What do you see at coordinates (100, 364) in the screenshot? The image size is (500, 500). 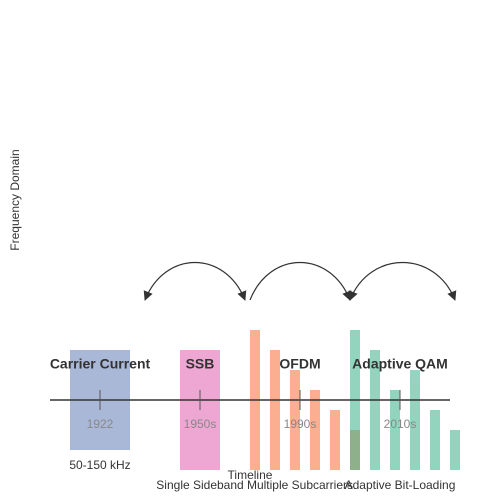 I see `era-title: Carrier Current` at bounding box center [100, 364].